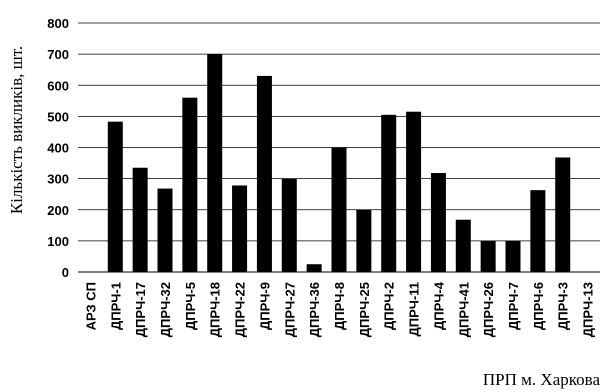  What do you see at coordinates (165, 309) in the screenshot?
I see `x-tick-label: ДПРЧ-32` at bounding box center [165, 309].